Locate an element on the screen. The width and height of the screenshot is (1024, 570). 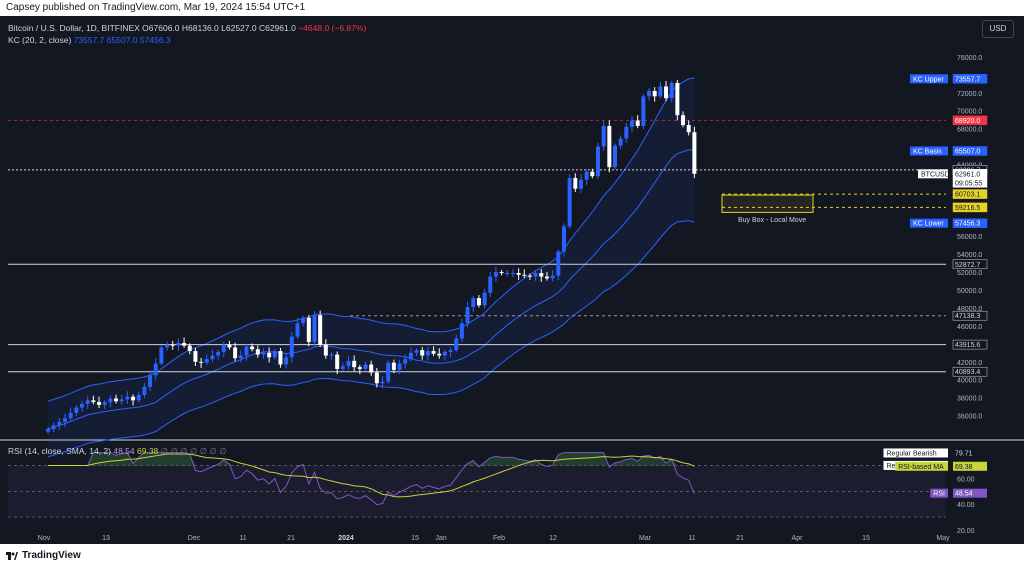
rsi-ma-value: 69.38 is located at coordinates (148, 451).